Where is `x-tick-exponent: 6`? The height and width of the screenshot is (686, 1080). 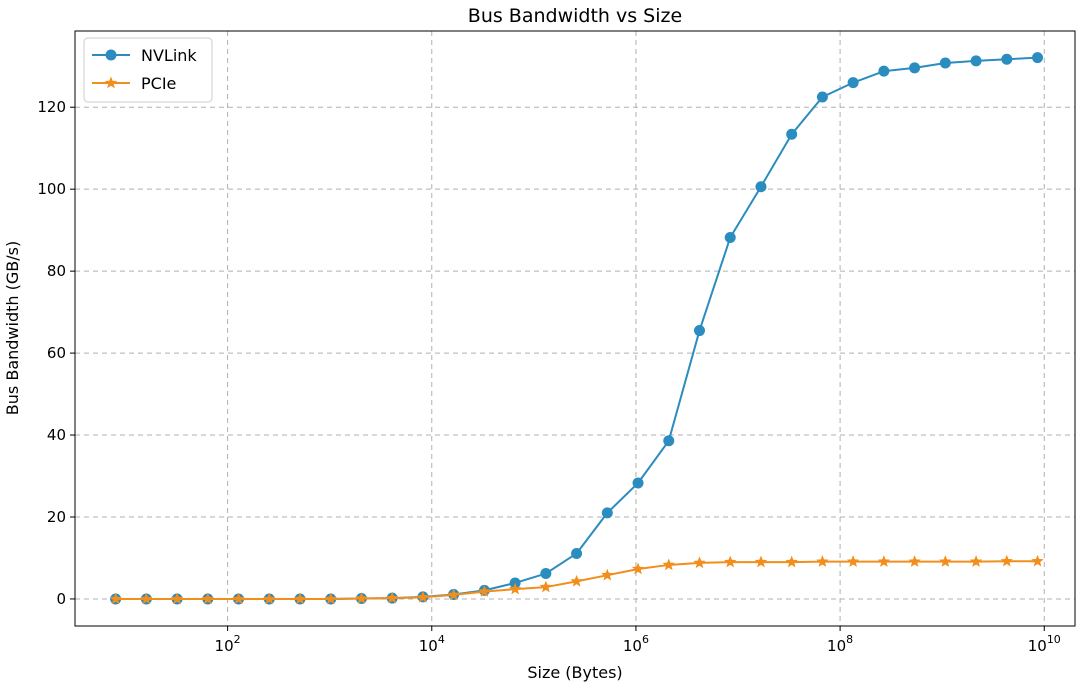
x-tick-exponent: 6 is located at coordinates (645, 639).